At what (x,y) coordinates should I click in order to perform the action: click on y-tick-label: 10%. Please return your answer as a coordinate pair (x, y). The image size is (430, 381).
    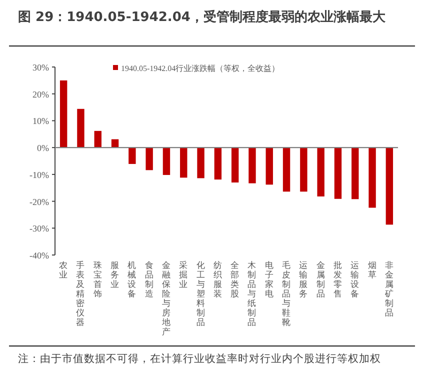
    Looking at the image, I should click on (41, 121).